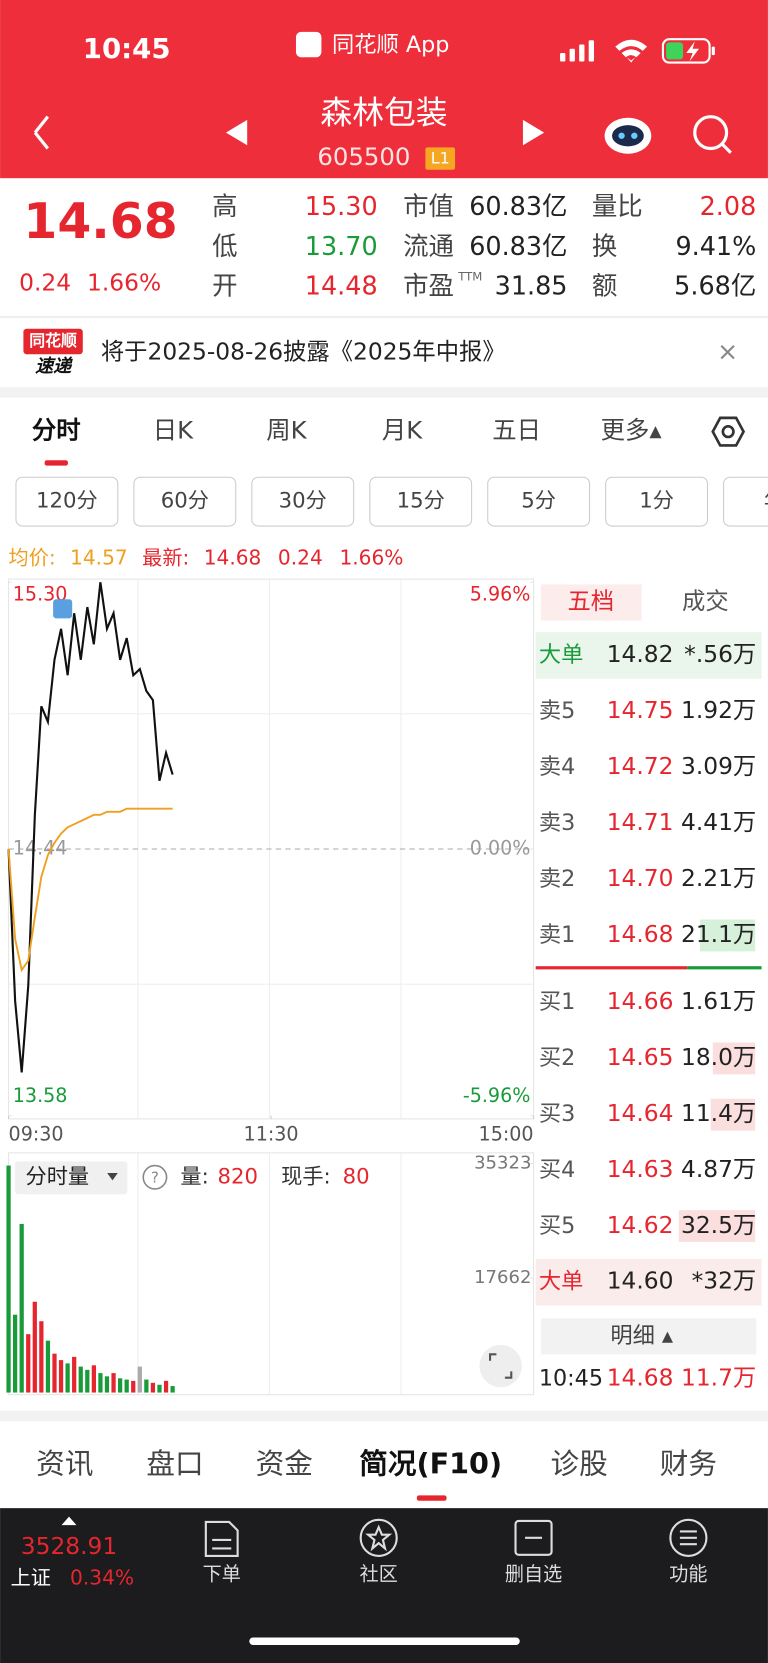 This screenshot has height=1663, width=768. I want to click on last-label: 最新:, so click(165, 557).